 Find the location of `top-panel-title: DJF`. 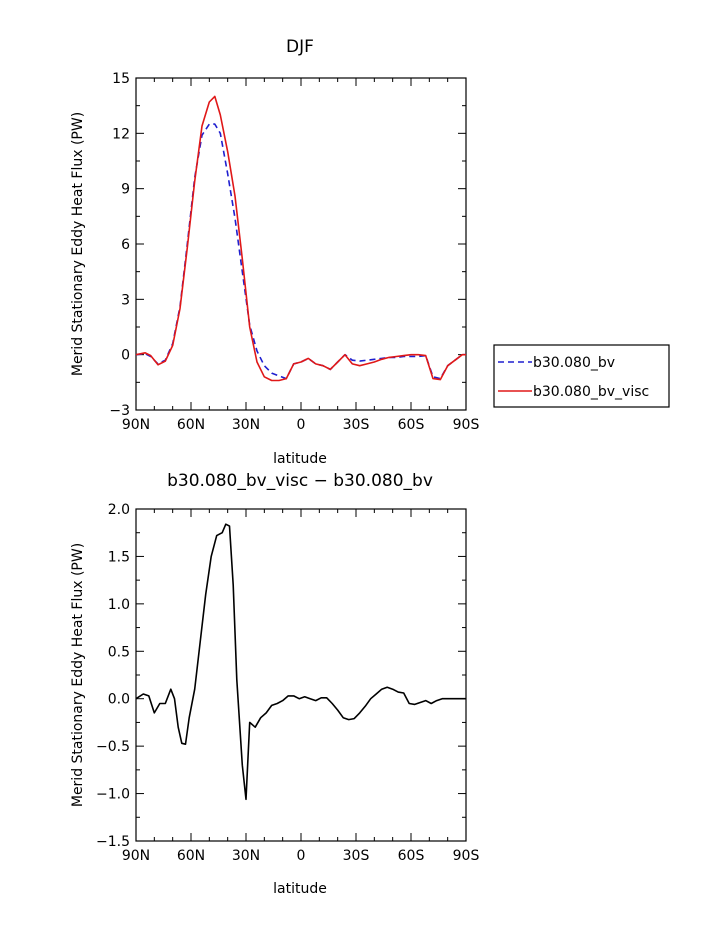

top-panel-title: DJF is located at coordinates (300, 47).